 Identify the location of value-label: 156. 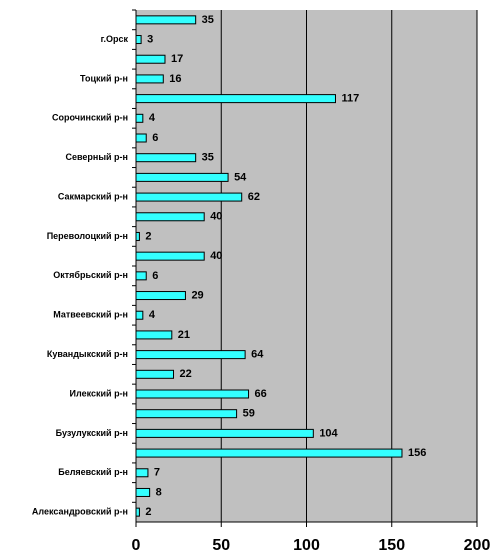
(417, 453).